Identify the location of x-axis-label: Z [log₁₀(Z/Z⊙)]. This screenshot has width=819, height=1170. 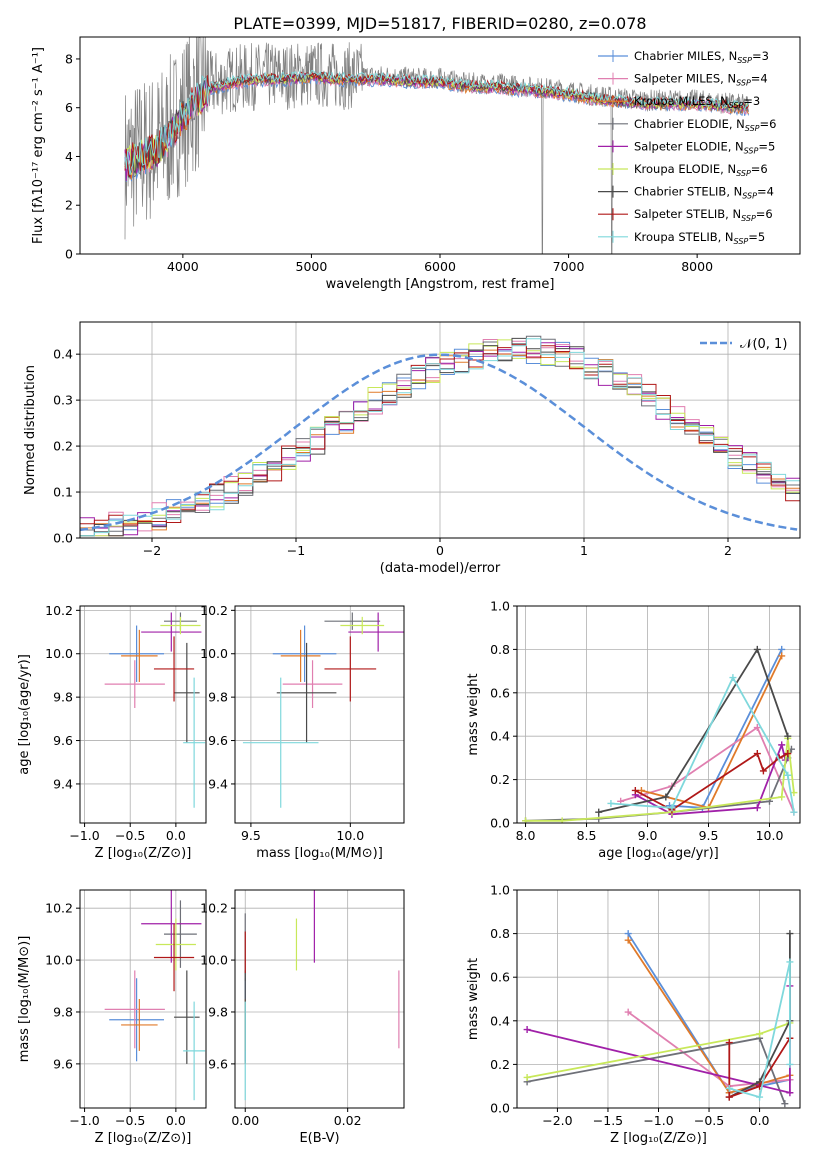
(143, 1138).